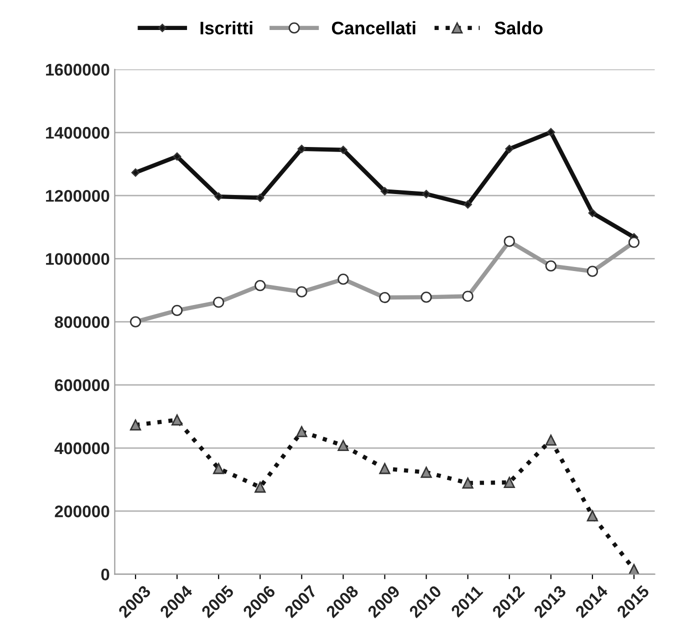 The image size is (675, 631). Describe the element at coordinates (78, 259) in the screenshot. I see `y-tick-label: 1000000` at that location.